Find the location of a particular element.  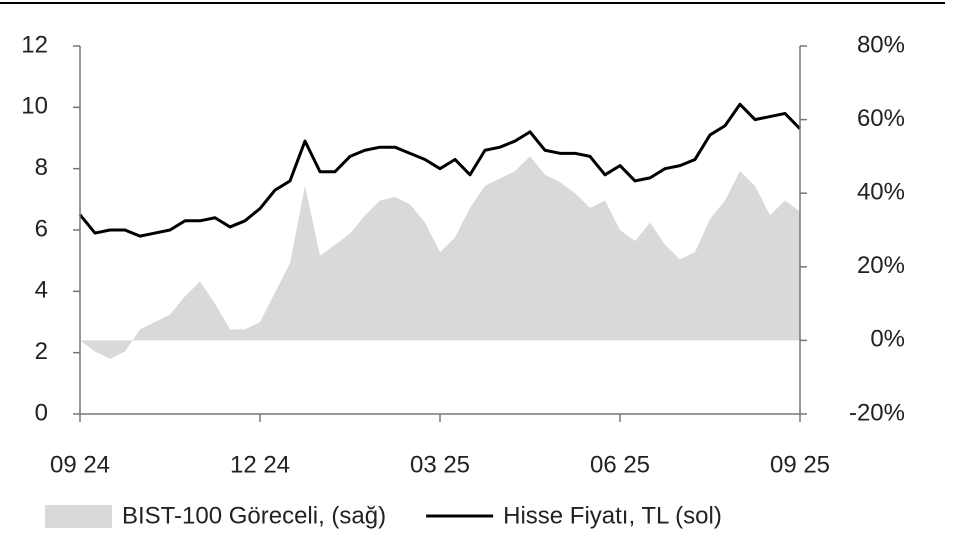

y-tick-label: 10 is located at coordinates (34, 106).